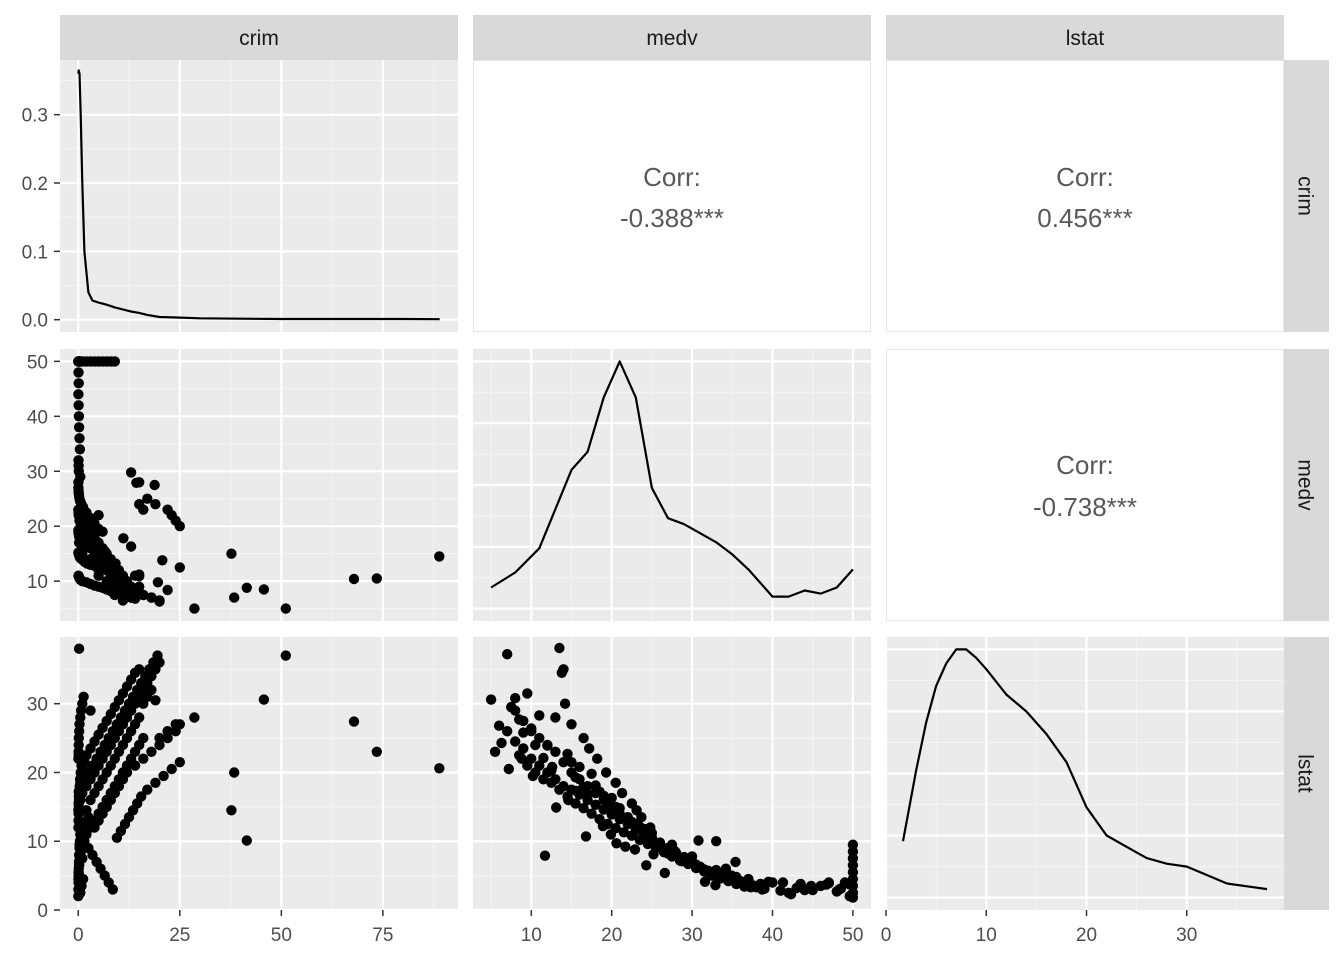  I want to click on y-tick-label-density: 0.0, so click(35, 321).